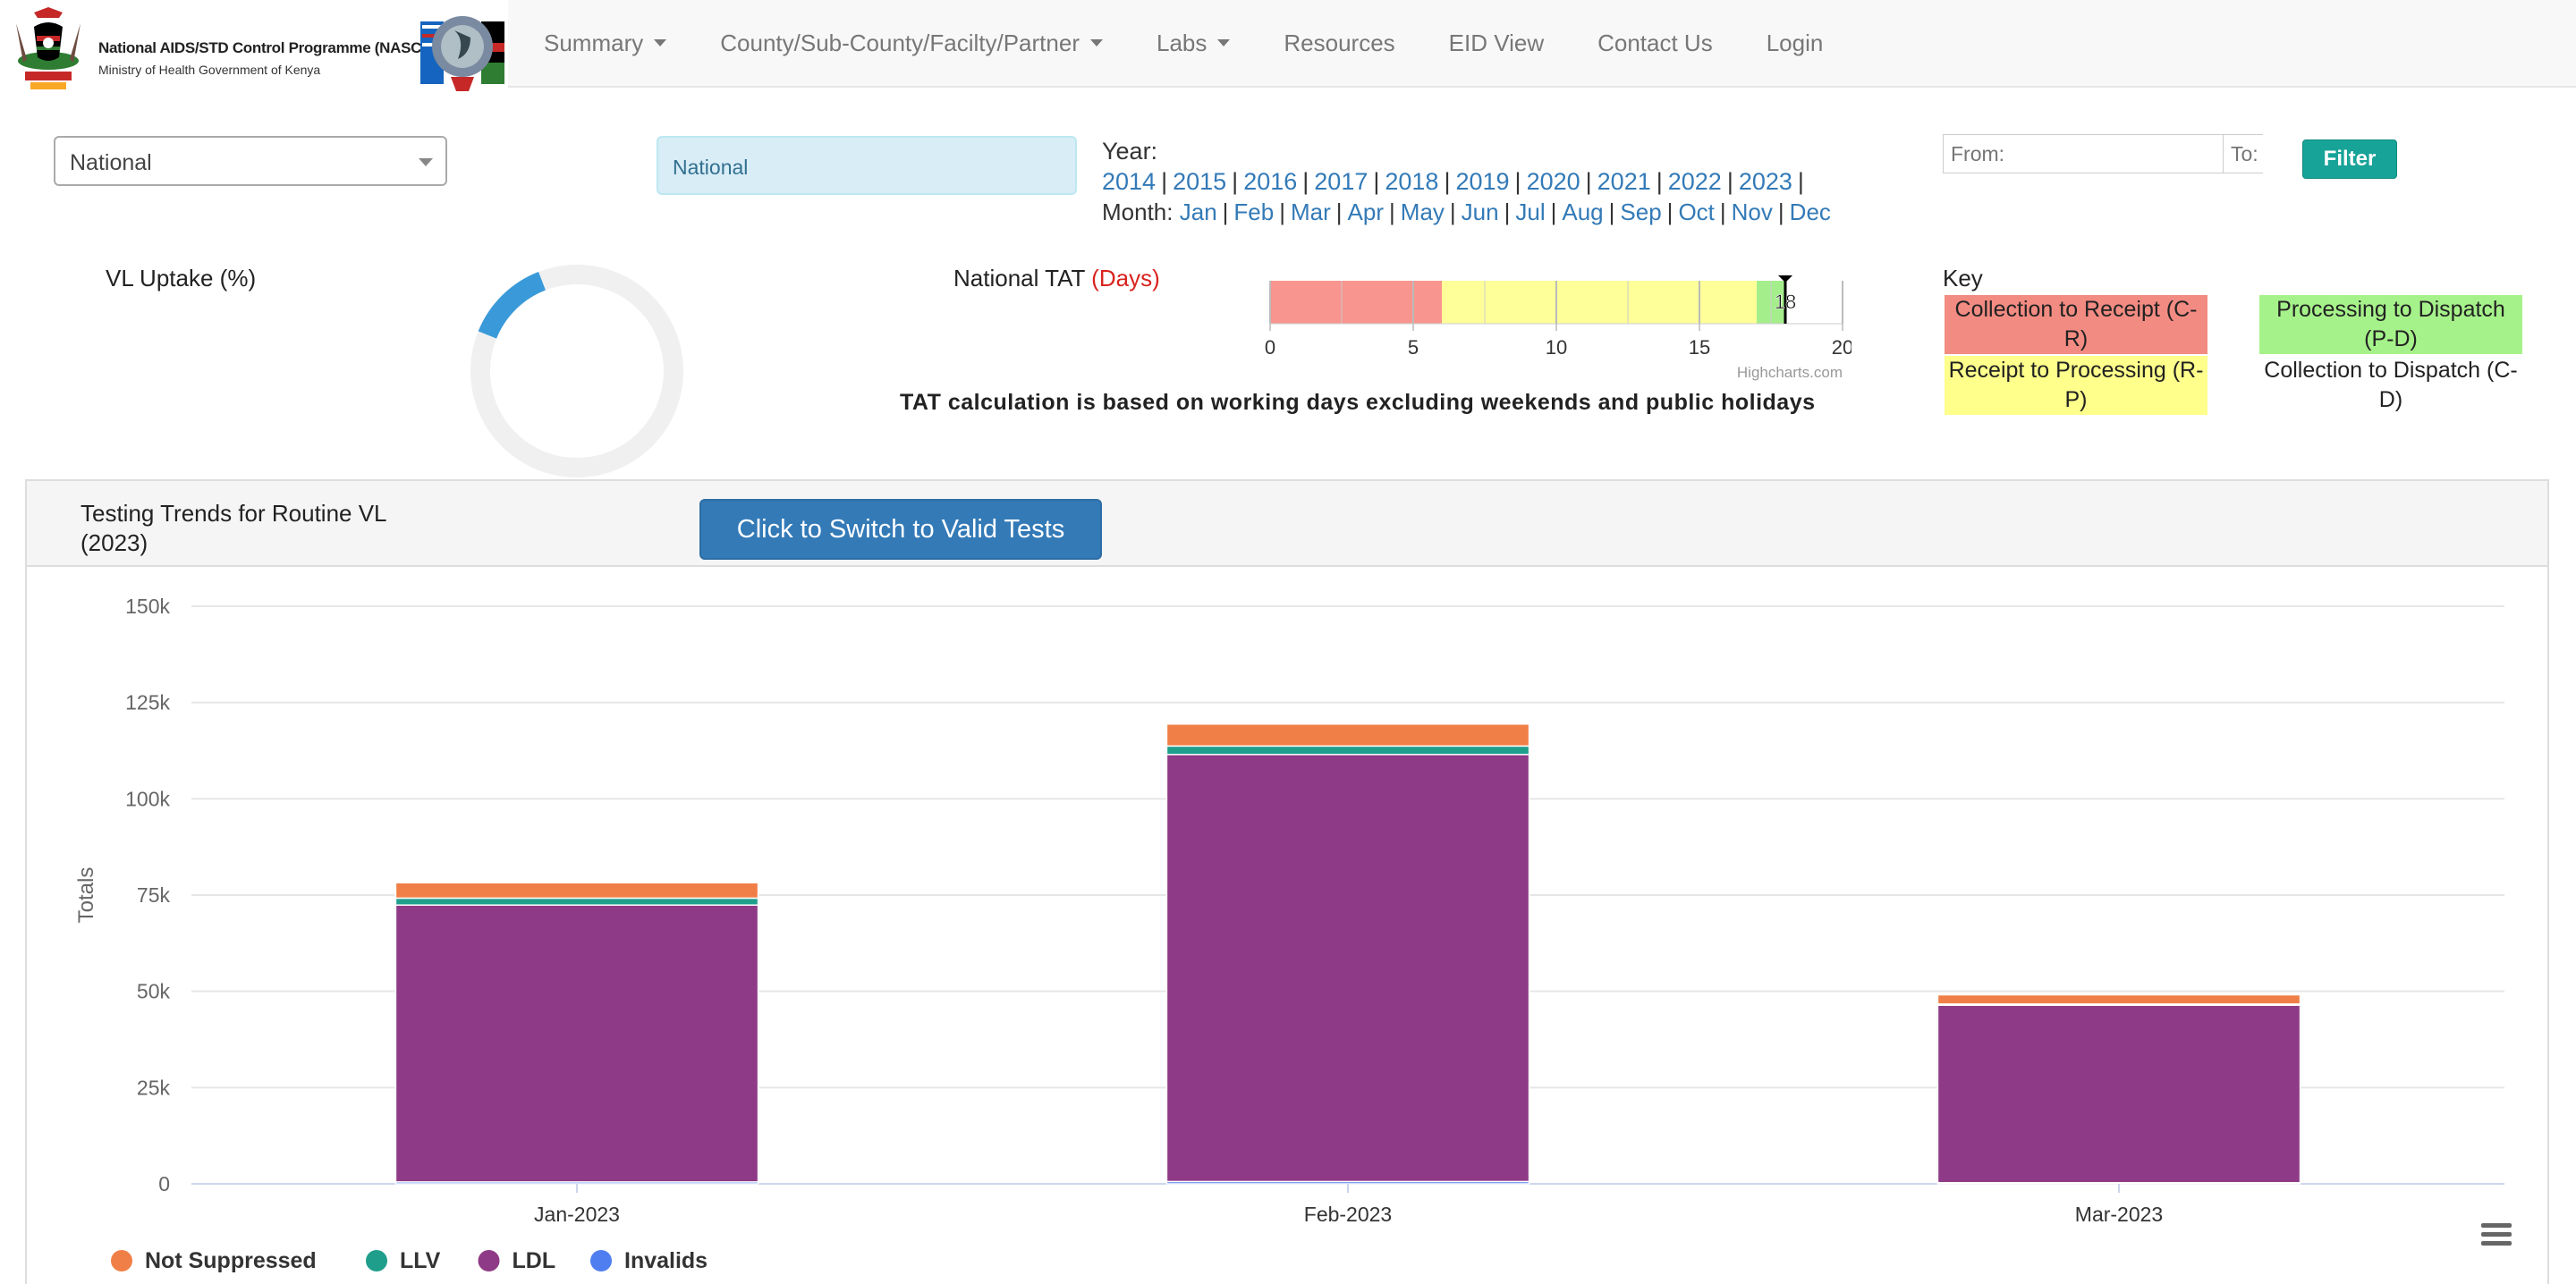  I want to click on month-link: Feb, so click(1254, 212).